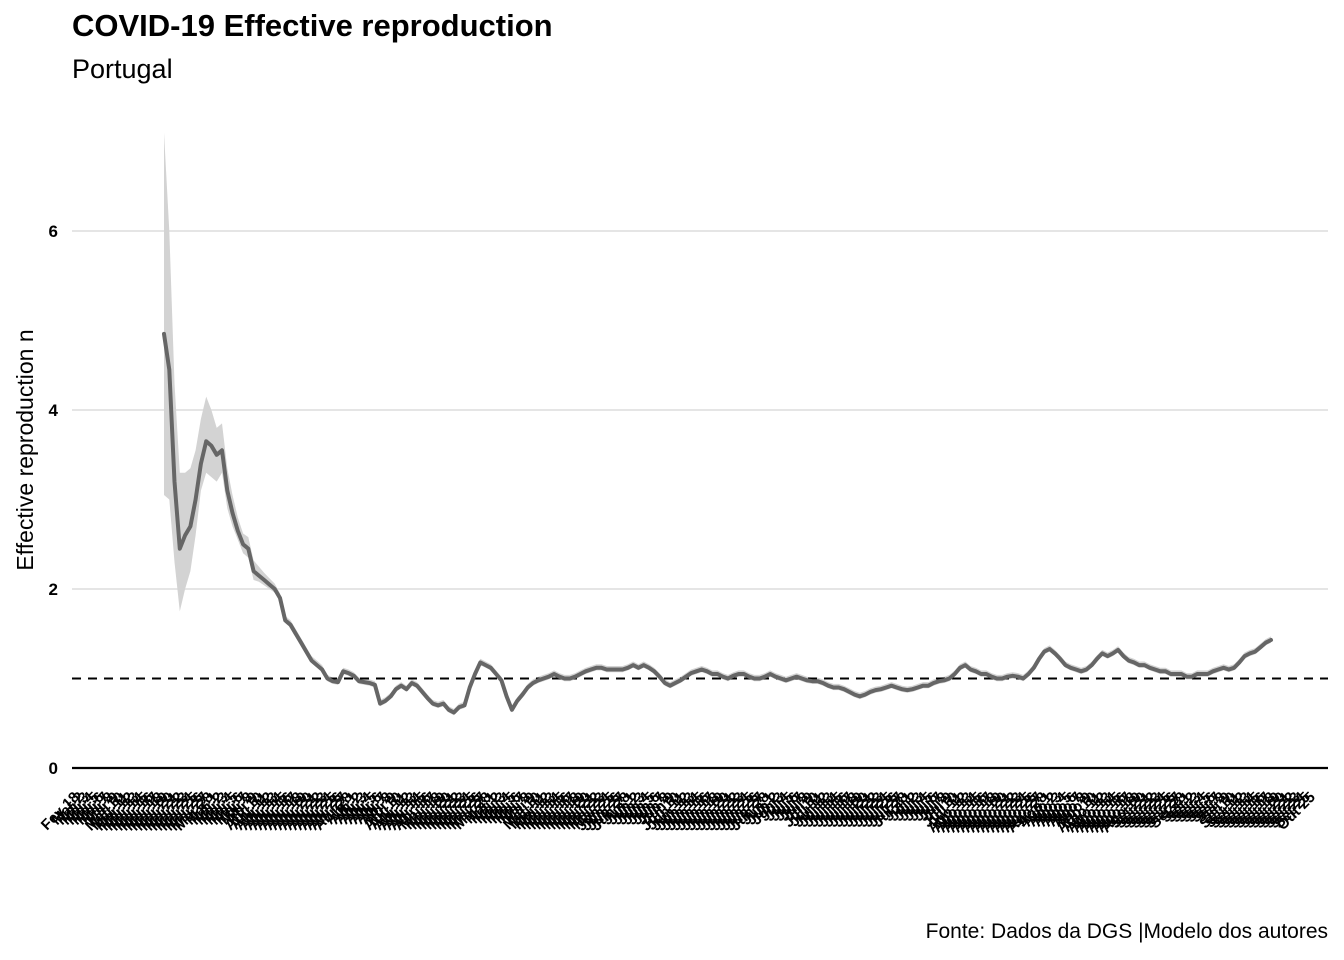 The width and height of the screenshot is (1344, 960). I want to click on chart-caption: Fonte: Dados da DGS |Modelo dos autores, so click(1126, 931).